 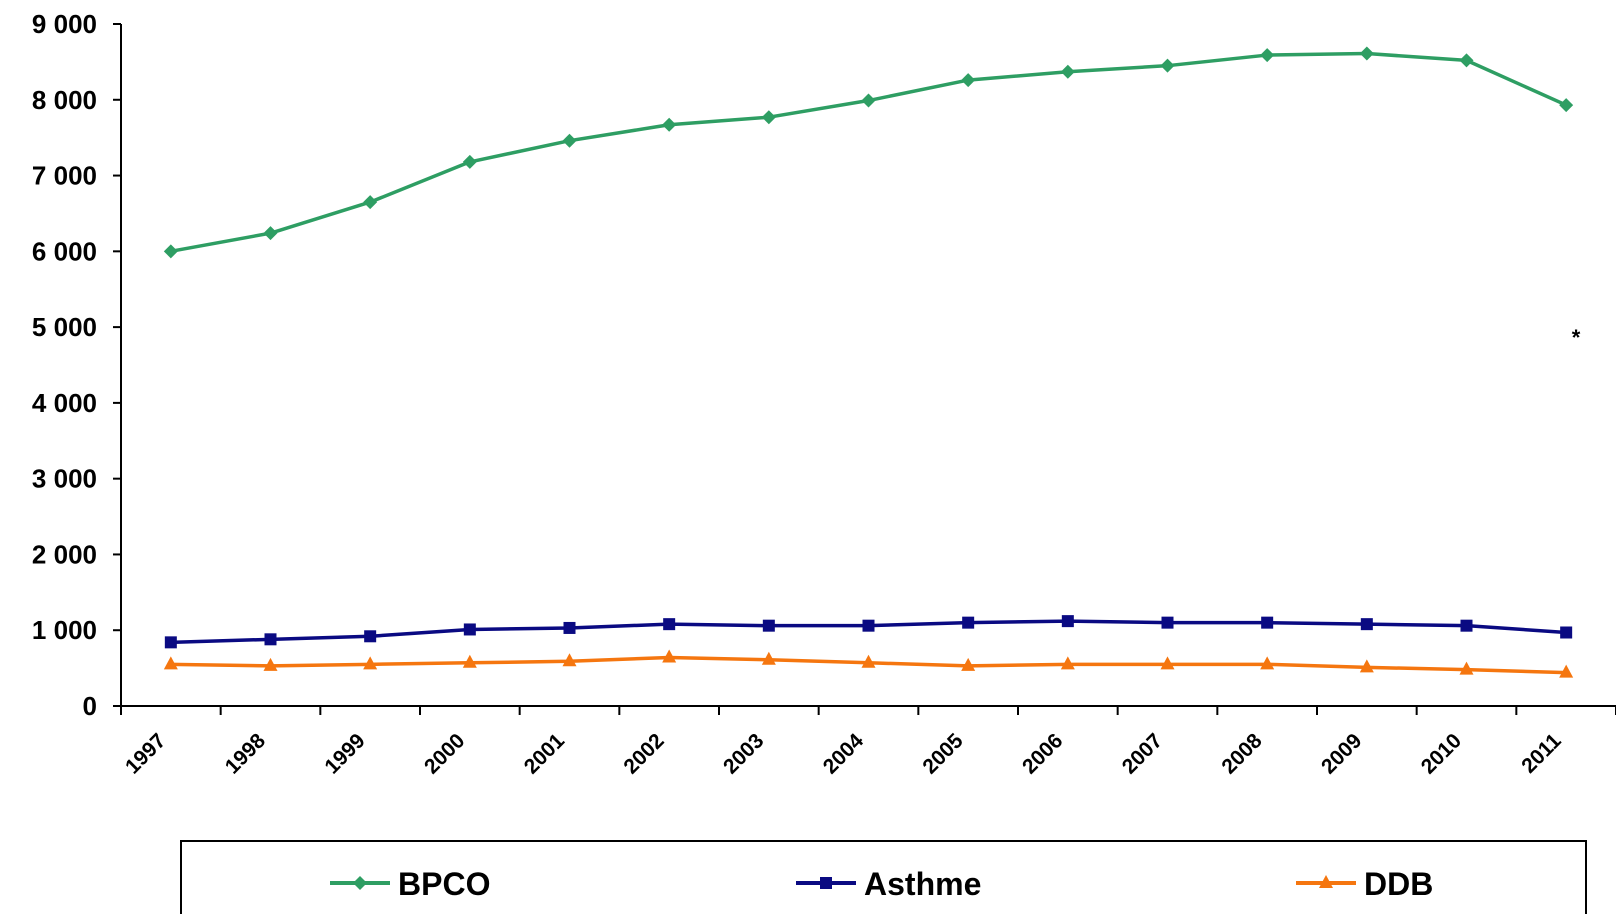 I want to click on x-tick-label: 2006, so click(x=1042, y=753).